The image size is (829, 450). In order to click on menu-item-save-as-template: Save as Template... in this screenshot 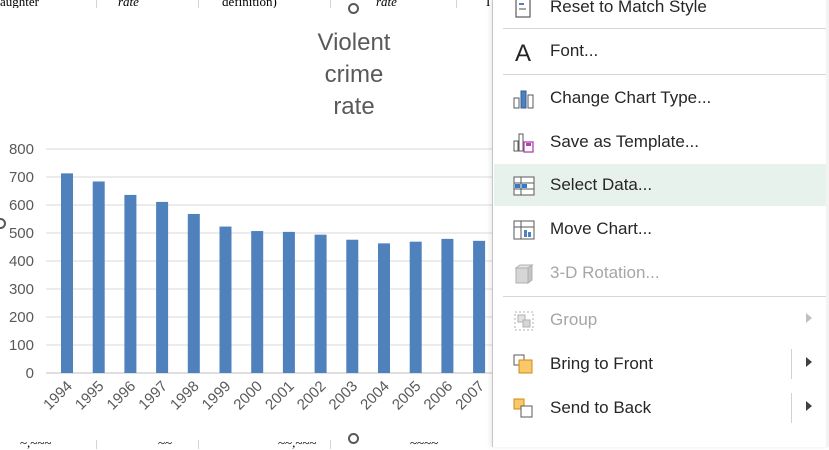, I will do `click(661, 142)`.